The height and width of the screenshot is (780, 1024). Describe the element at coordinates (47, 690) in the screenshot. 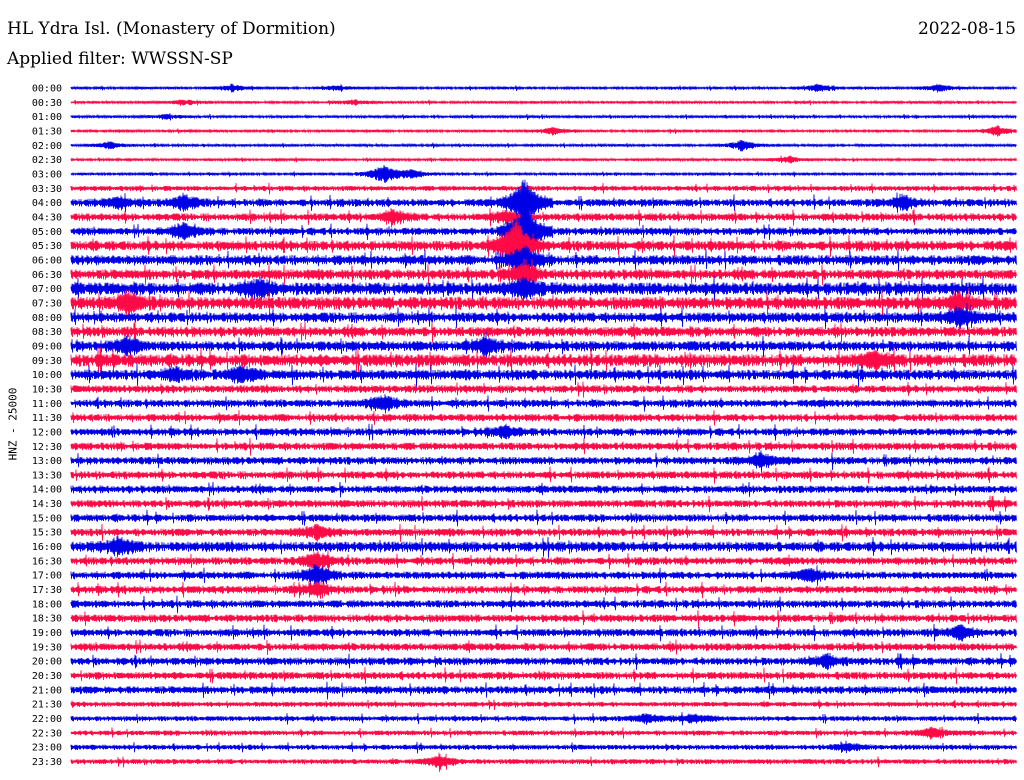

I see `row-label-42: 21:00` at that location.